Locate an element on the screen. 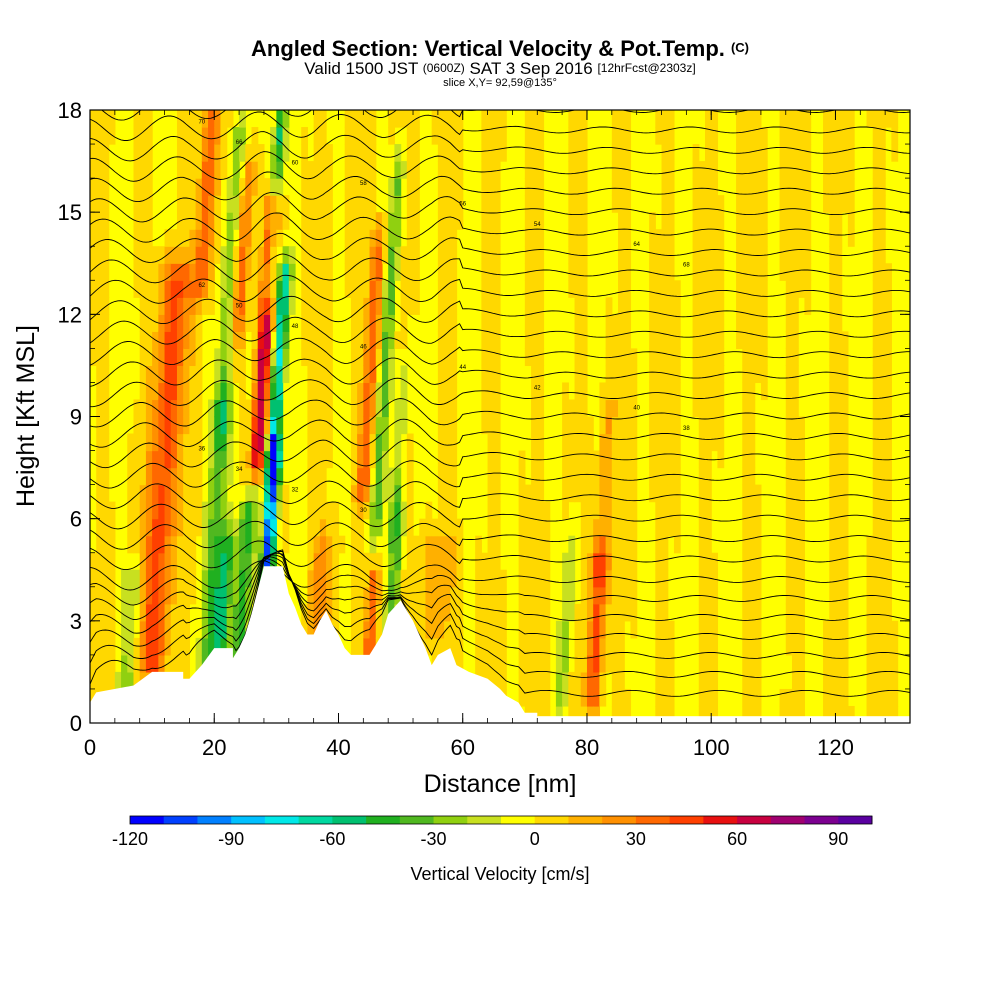  contour-label: 60 is located at coordinates (295, 163).